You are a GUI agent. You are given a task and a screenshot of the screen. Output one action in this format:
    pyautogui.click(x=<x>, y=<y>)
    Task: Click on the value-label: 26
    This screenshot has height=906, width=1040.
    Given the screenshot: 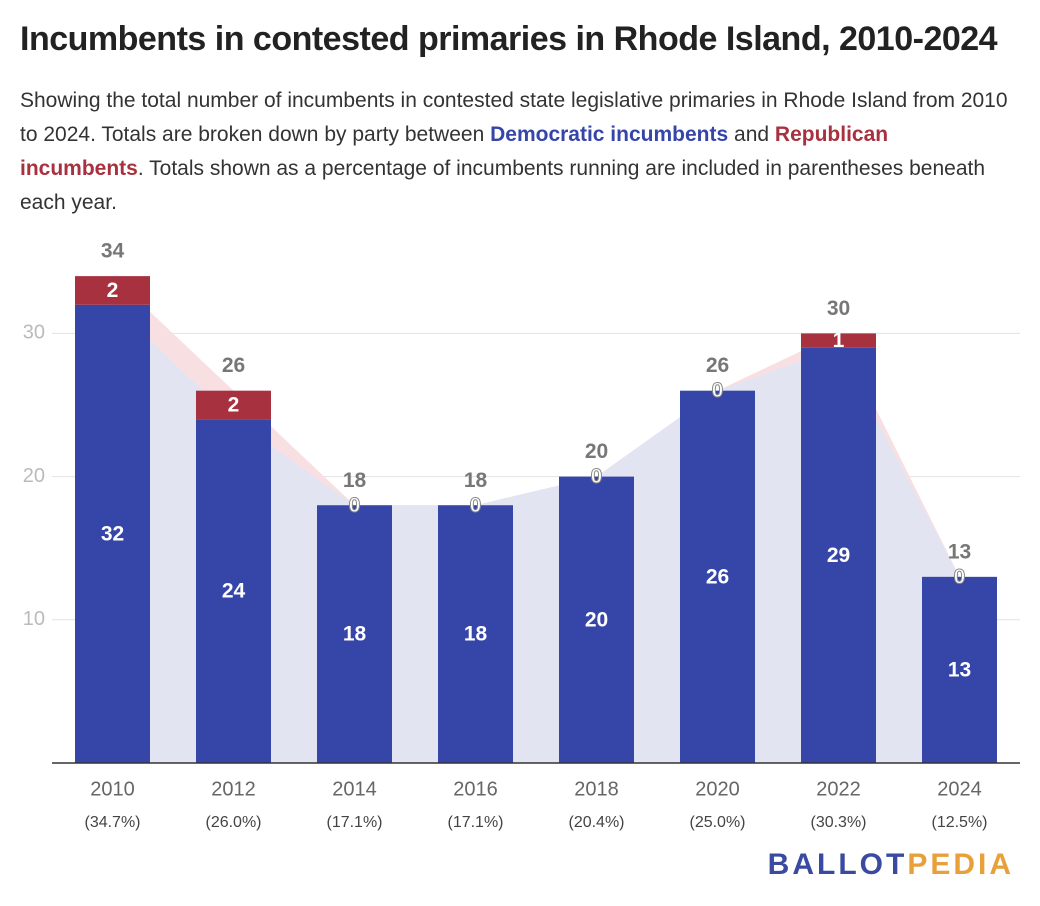 What is the action you would take?
    pyautogui.click(x=717, y=576)
    